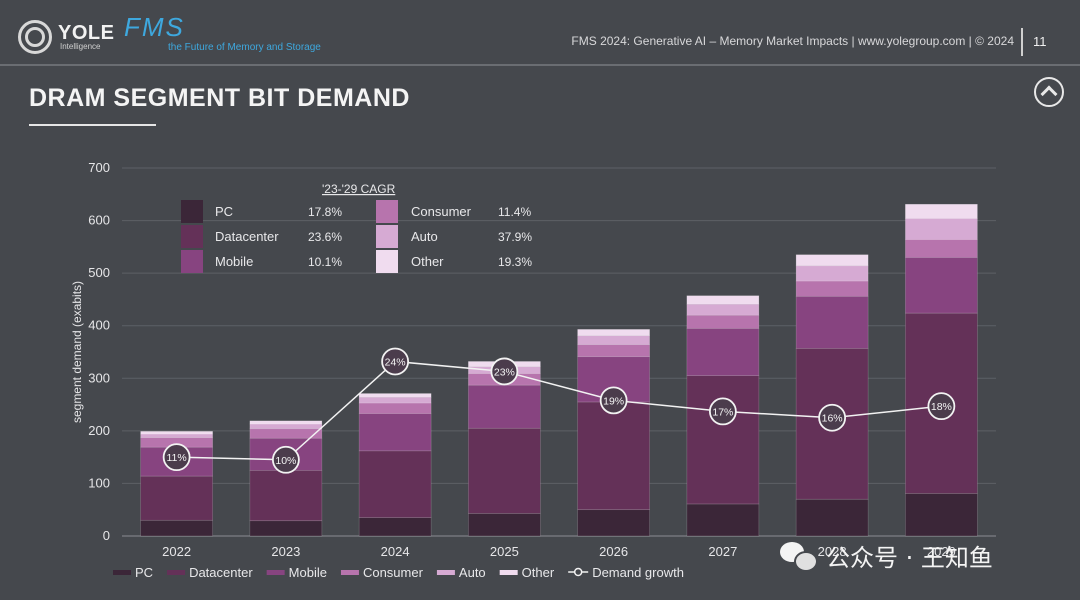 The height and width of the screenshot is (600, 1080). What do you see at coordinates (832, 260) in the screenshot?
I see `bar-other-2028` at bounding box center [832, 260].